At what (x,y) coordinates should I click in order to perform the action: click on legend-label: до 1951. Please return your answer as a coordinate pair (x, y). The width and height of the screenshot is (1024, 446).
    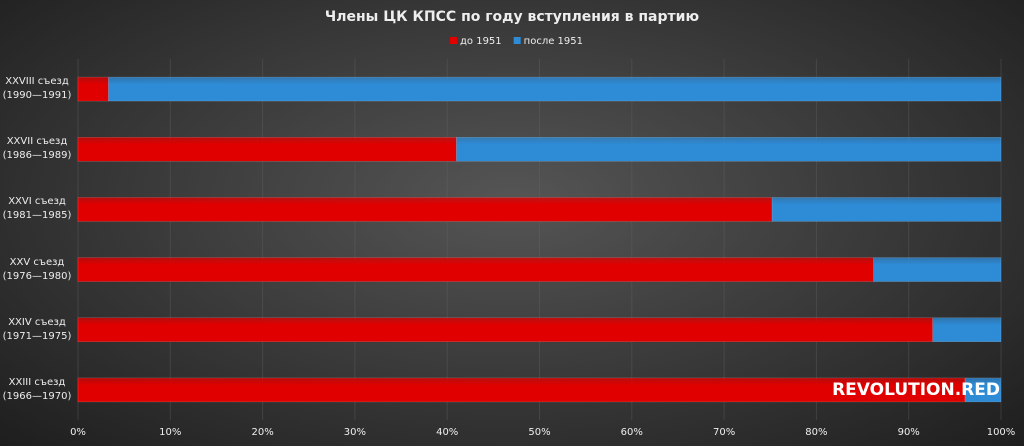
    Looking at the image, I should click on (481, 41).